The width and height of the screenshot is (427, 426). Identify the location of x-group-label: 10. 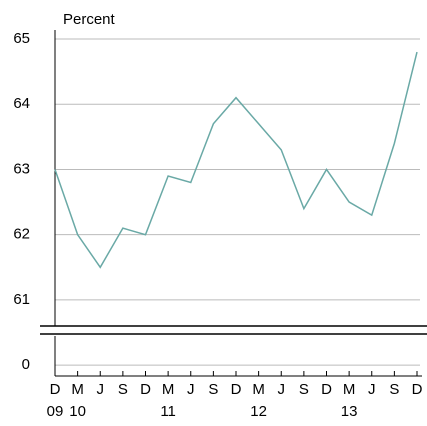
(77, 411).